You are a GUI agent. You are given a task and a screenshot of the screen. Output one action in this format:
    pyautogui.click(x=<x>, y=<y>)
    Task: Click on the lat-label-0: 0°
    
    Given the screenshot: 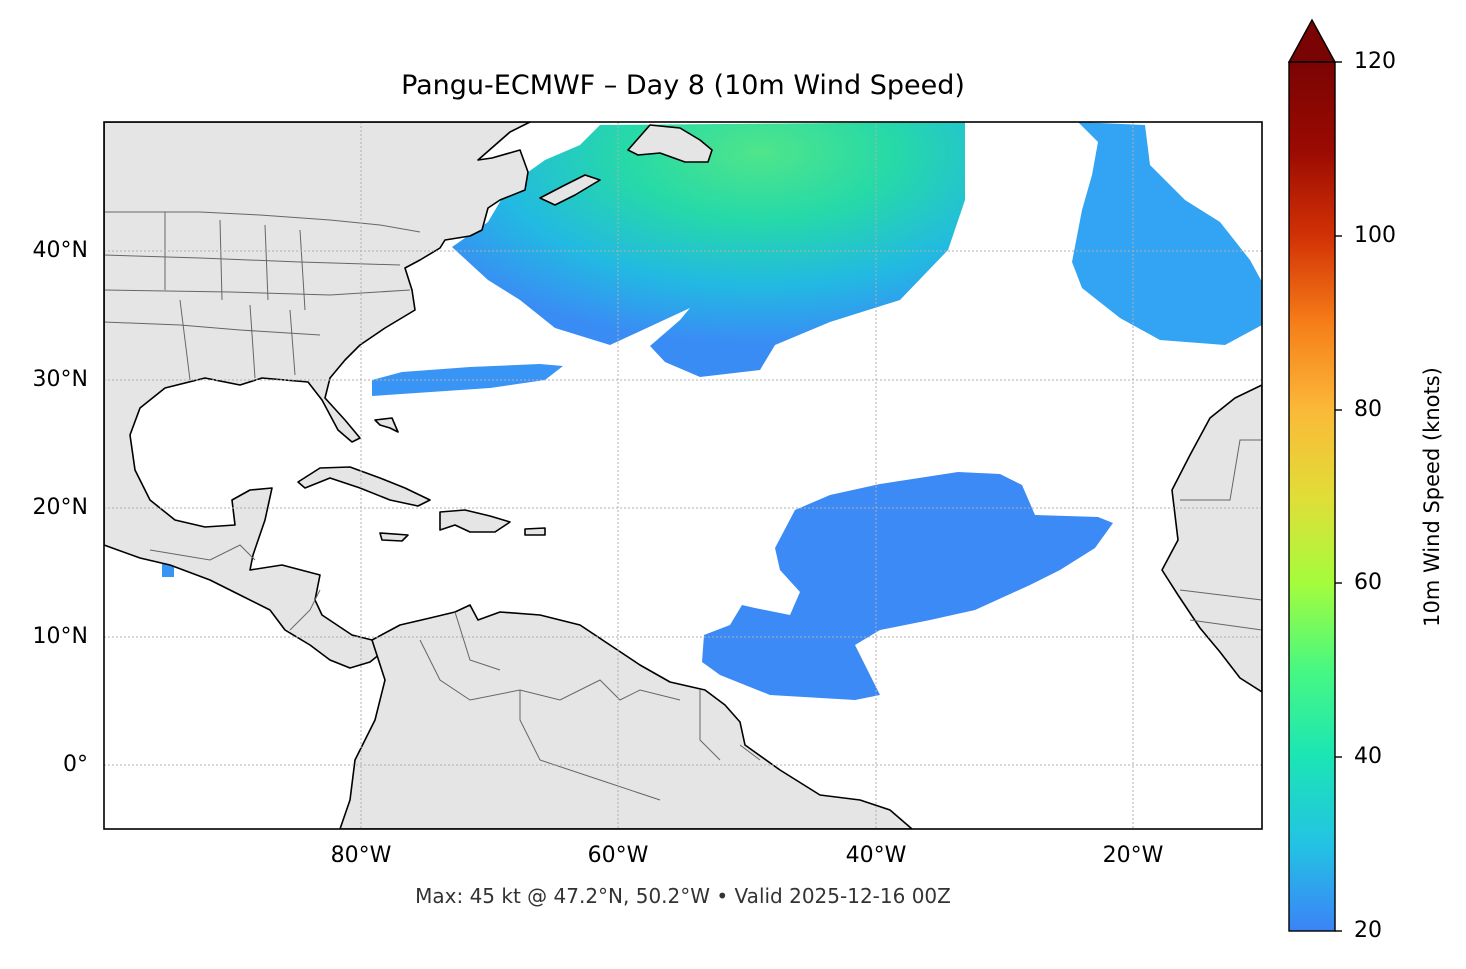 What is the action you would take?
    pyautogui.click(x=75, y=764)
    